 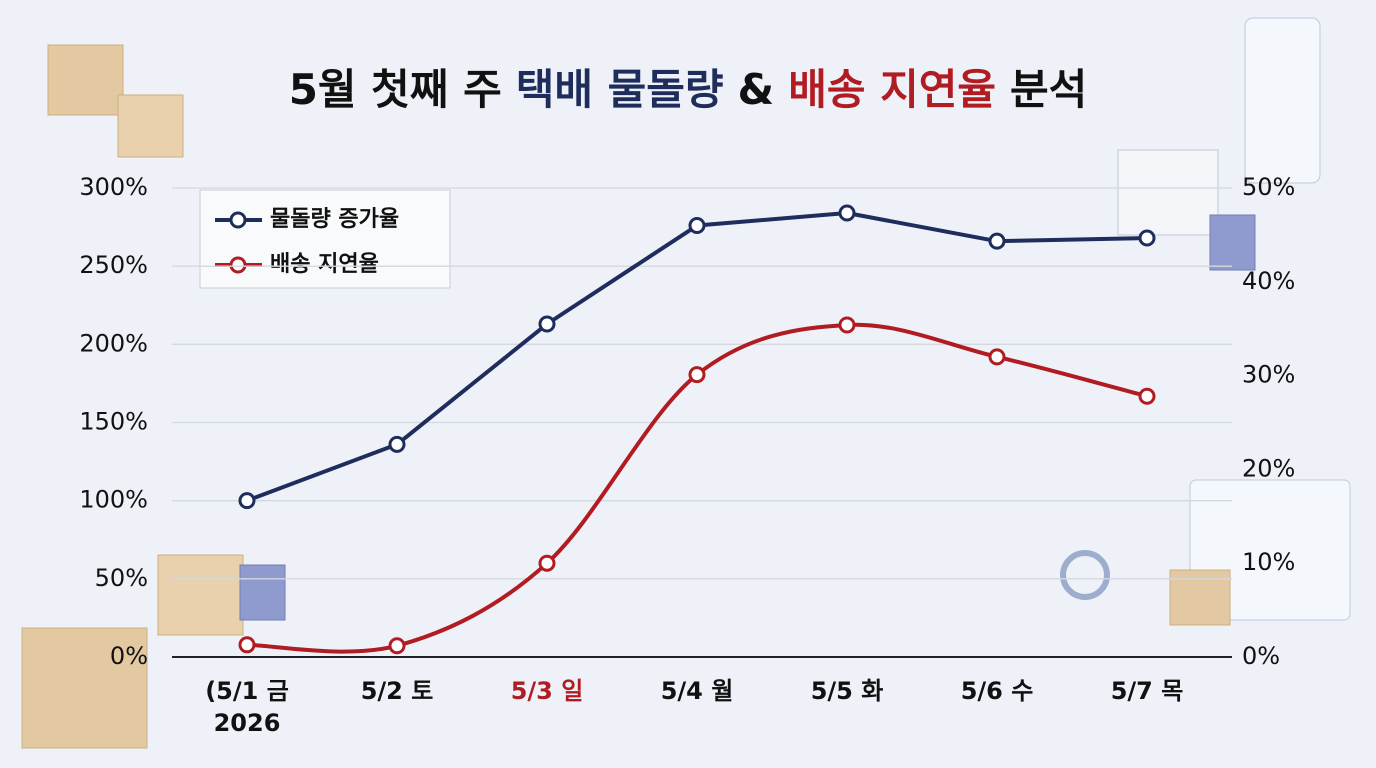 What do you see at coordinates (395, 89) in the screenshot?
I see `title-part: 5월 첫째 주` at bounding box center [395, 89].